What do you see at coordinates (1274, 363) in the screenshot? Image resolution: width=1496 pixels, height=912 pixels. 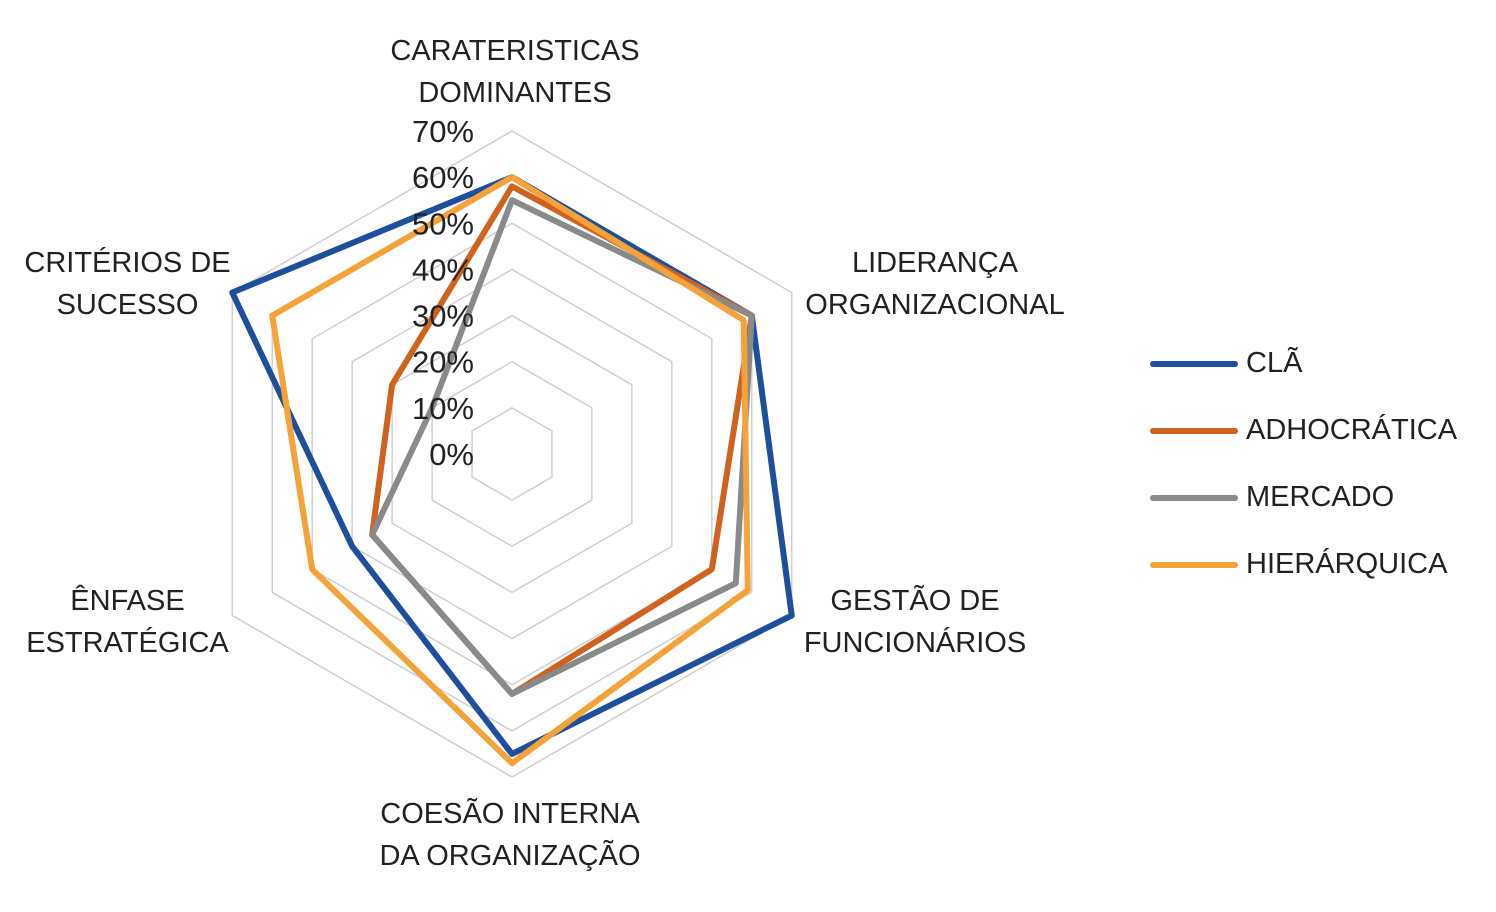 I see `legend-label-cla: CLÃ` at bounding box center [1274, 363].